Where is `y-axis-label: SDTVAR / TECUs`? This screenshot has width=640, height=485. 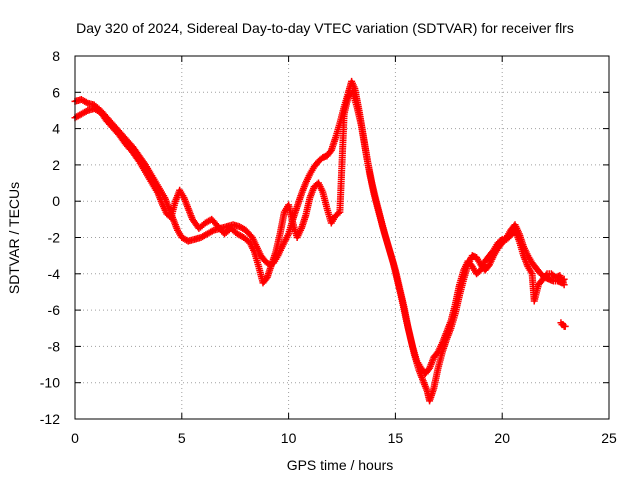 y-axis-label: SDTVAR / TECUs is located at coordinates (14, 238).